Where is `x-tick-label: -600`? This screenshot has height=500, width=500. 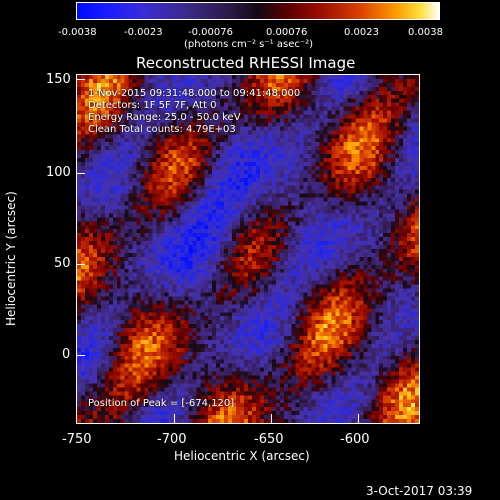 x-tick-label: -600 is located at coordinates (355, 439).